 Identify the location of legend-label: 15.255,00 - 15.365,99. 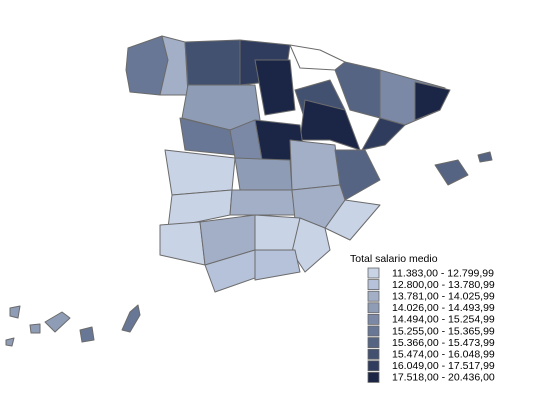
(443, 331).